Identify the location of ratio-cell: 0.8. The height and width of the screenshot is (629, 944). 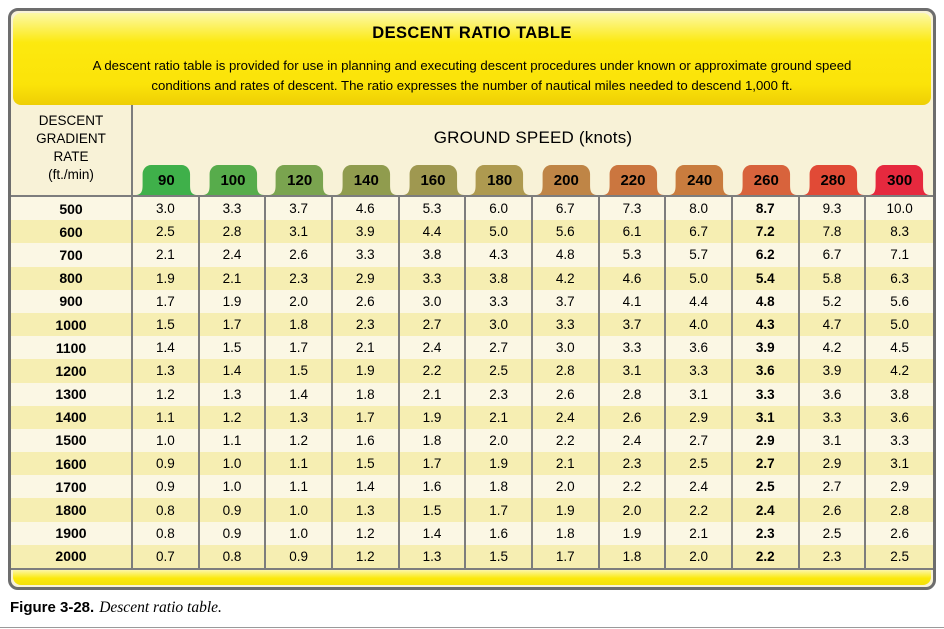
(233, 556).